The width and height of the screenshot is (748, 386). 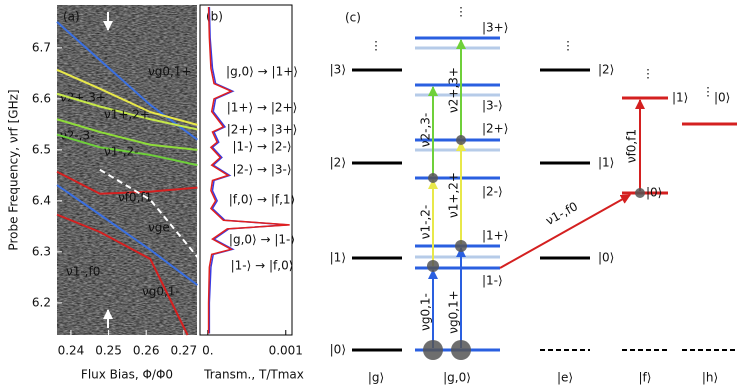 What do you see at coordinates (41, 47) in the screenshot?
I see `y-tick-label: 6.7` at bounding box center [41, 47].